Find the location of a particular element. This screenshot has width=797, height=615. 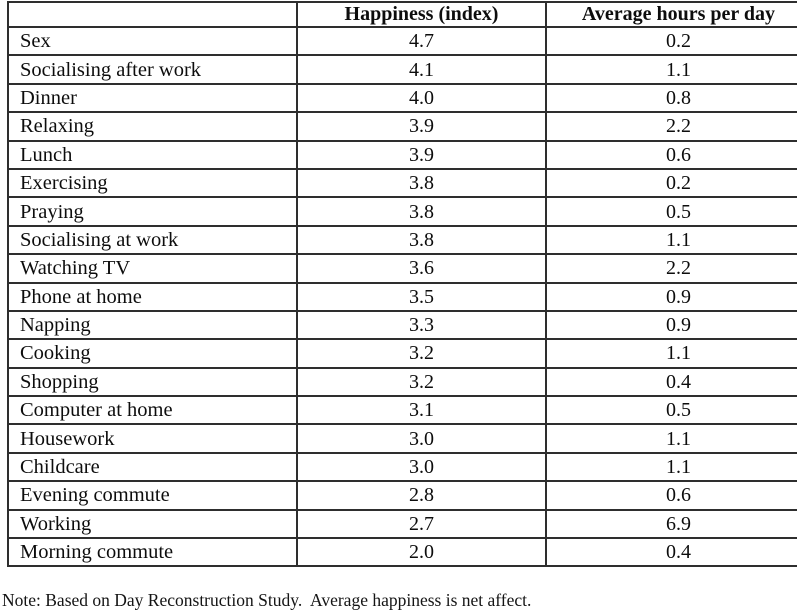

happiness-cell: 2.0 is located at coordinates (421, 552).